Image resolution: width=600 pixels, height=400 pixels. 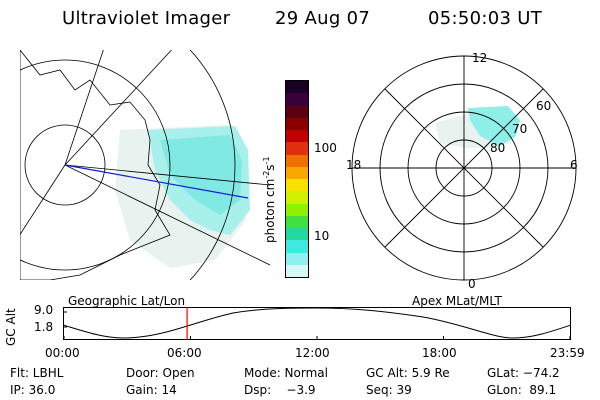 I want to click on mlt-label-right: 6, so click(x=574, y=165).